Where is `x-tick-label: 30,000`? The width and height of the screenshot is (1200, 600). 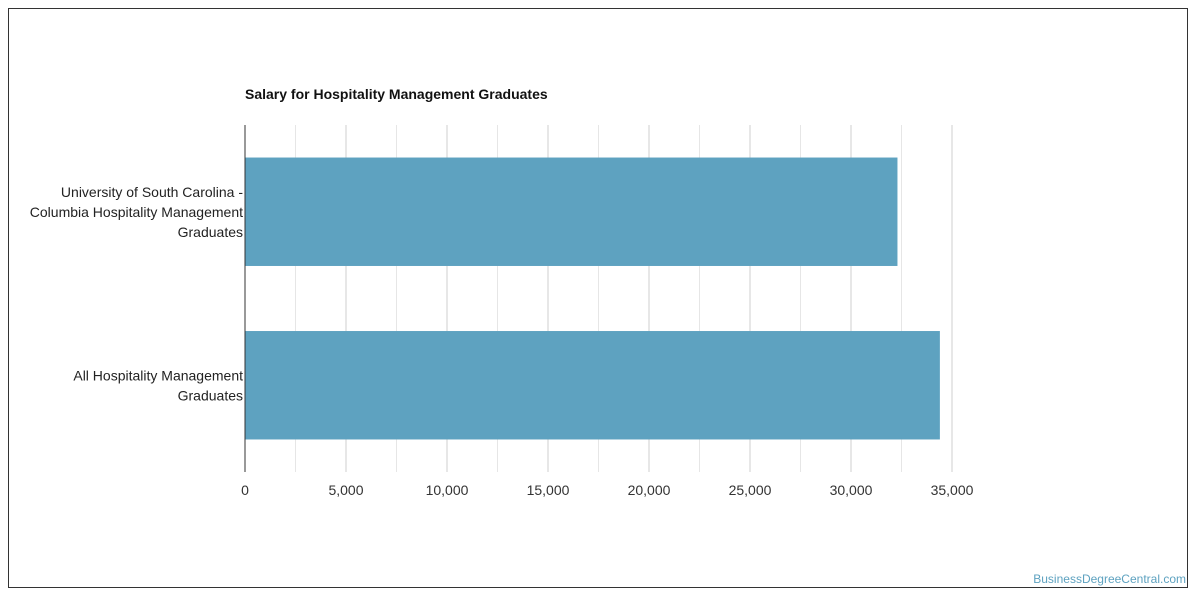 x-tick-label: 30,000 is located at coordinates (851, 490).